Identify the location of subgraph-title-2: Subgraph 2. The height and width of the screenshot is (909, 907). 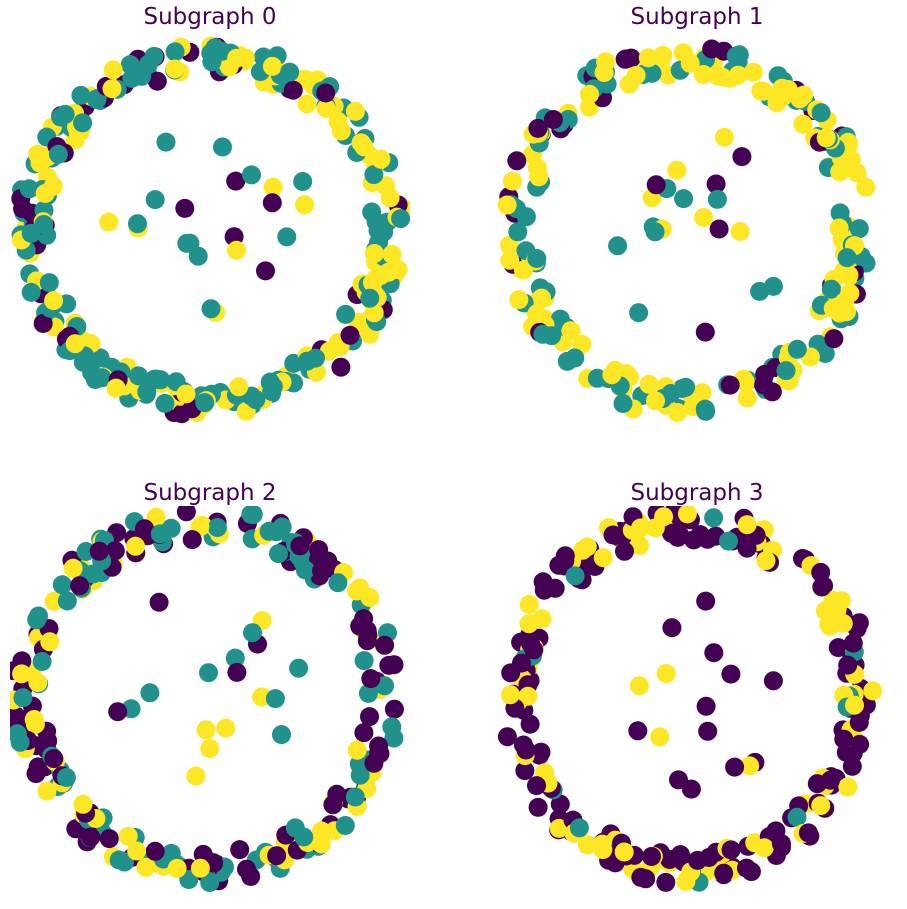
(210, 493).